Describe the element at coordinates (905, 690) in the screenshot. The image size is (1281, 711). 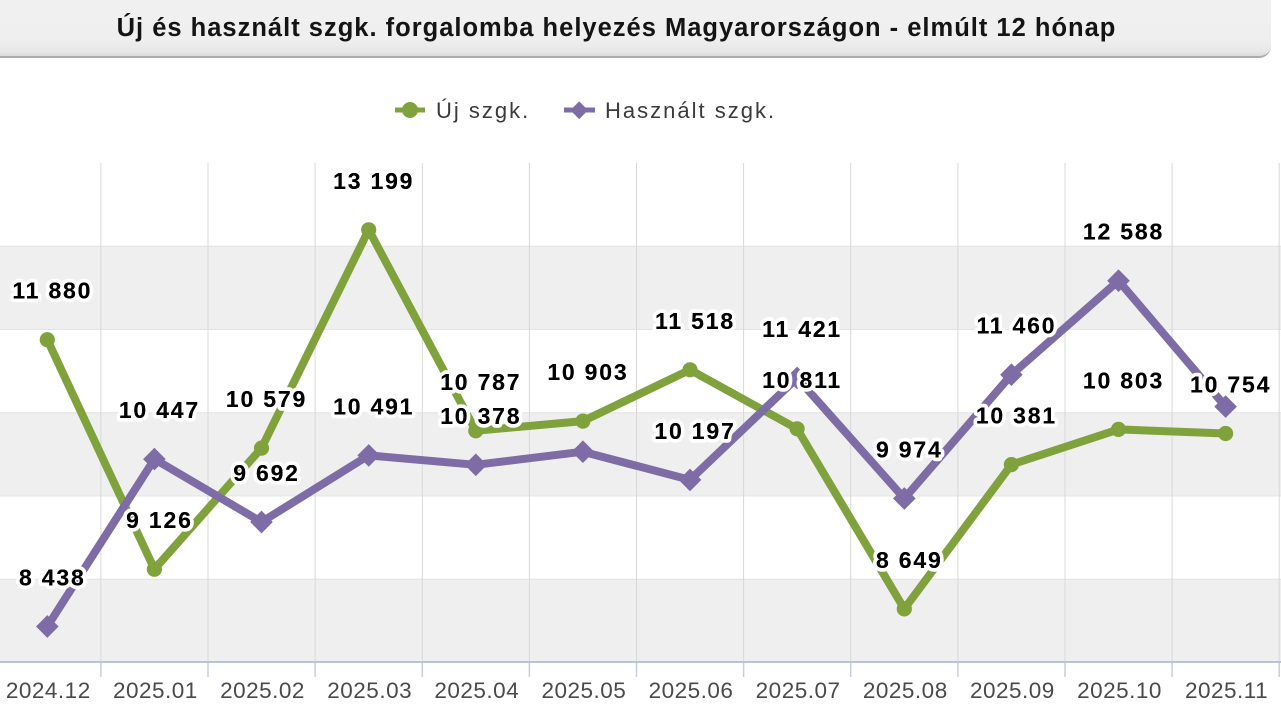
I see `svg-text: 2025.08` at that location.